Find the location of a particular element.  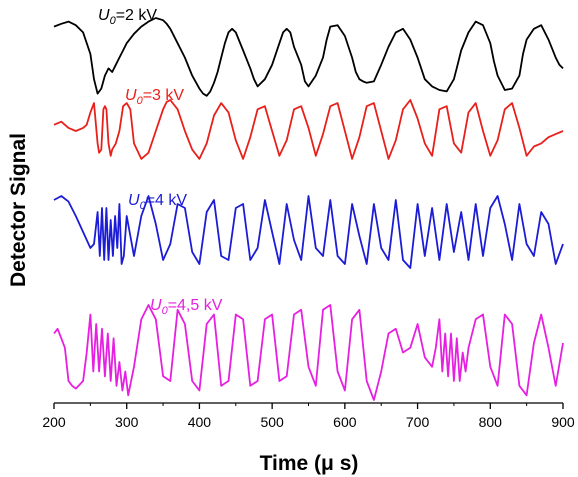

series-label-1: U0=2 kV is located at coordinates (127, 17).